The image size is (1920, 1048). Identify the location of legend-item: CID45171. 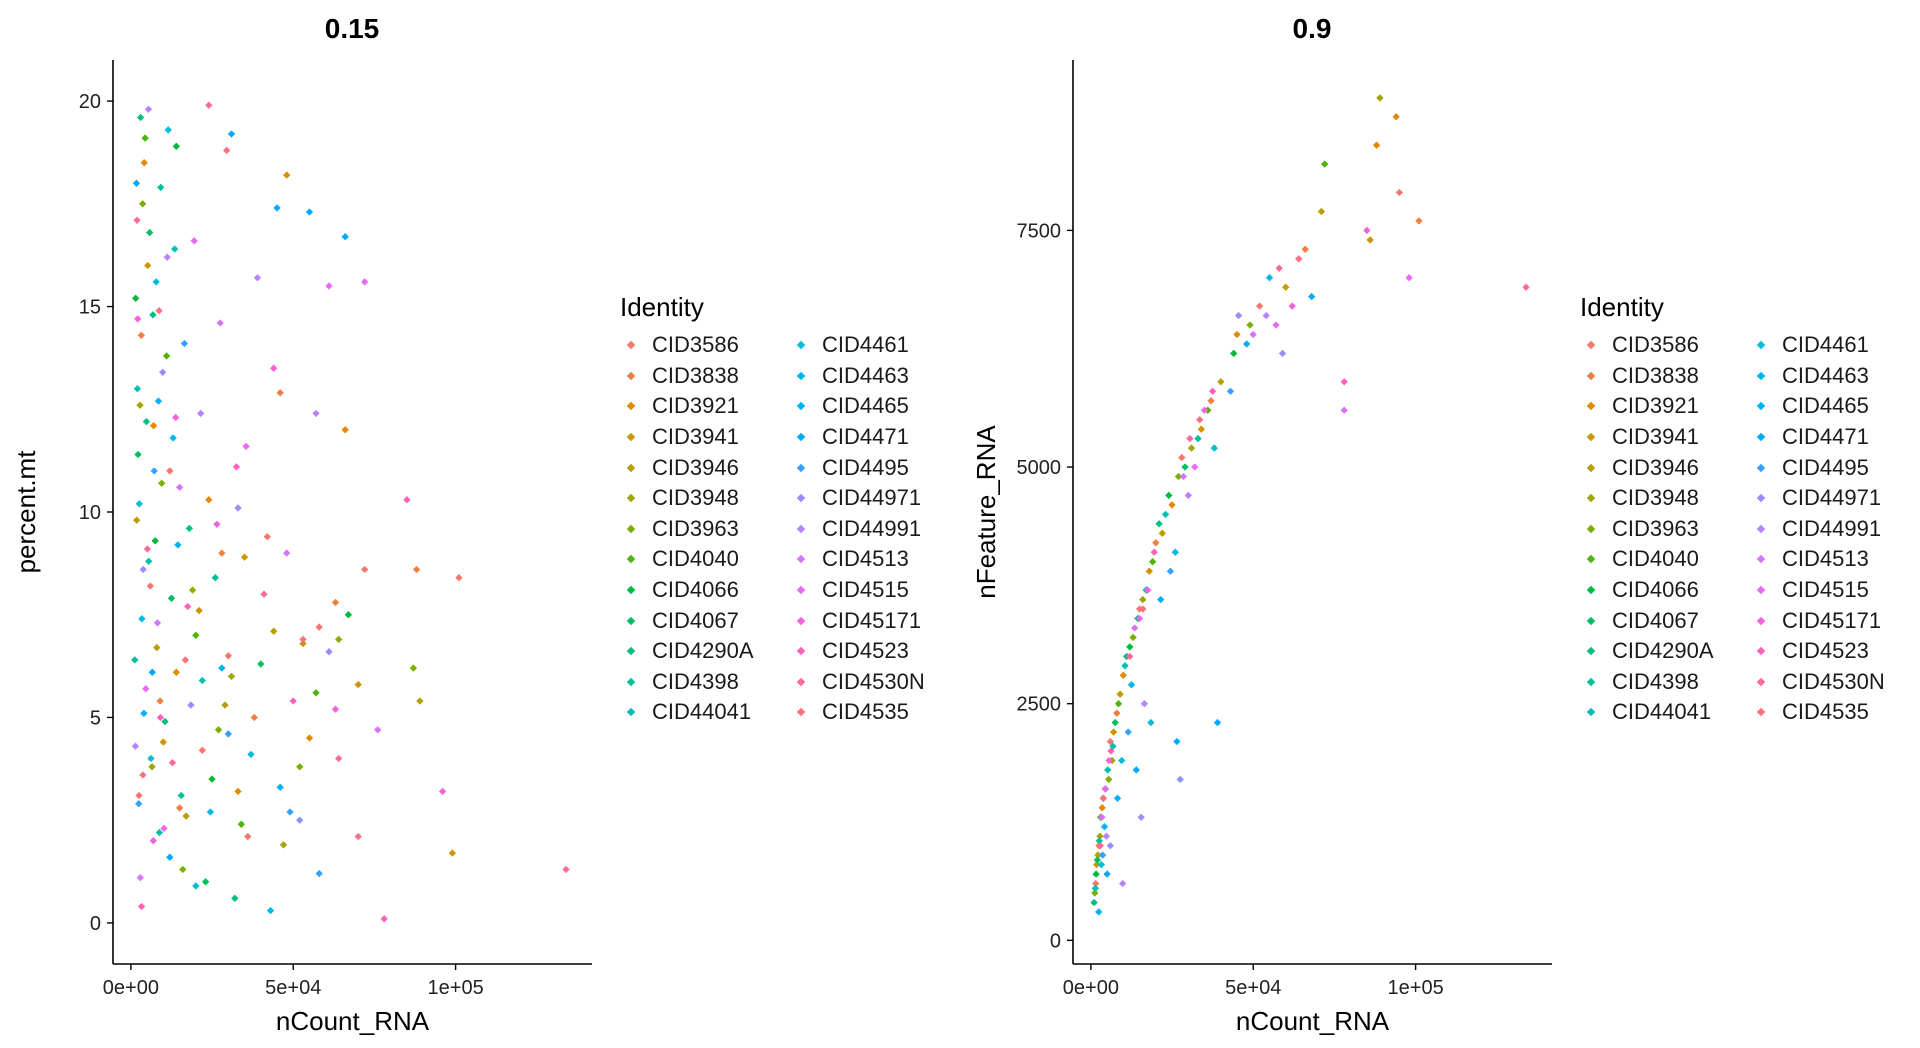
(857, 620).